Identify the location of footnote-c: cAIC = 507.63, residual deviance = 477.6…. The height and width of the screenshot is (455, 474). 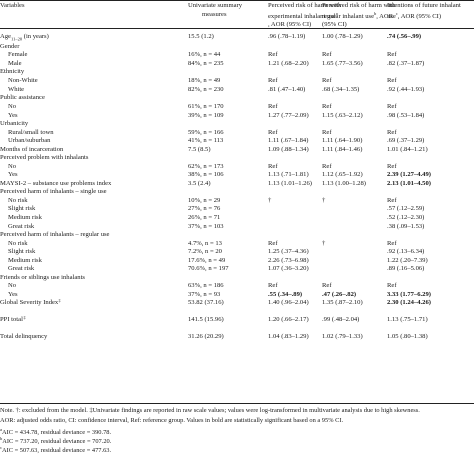
(56, 450).